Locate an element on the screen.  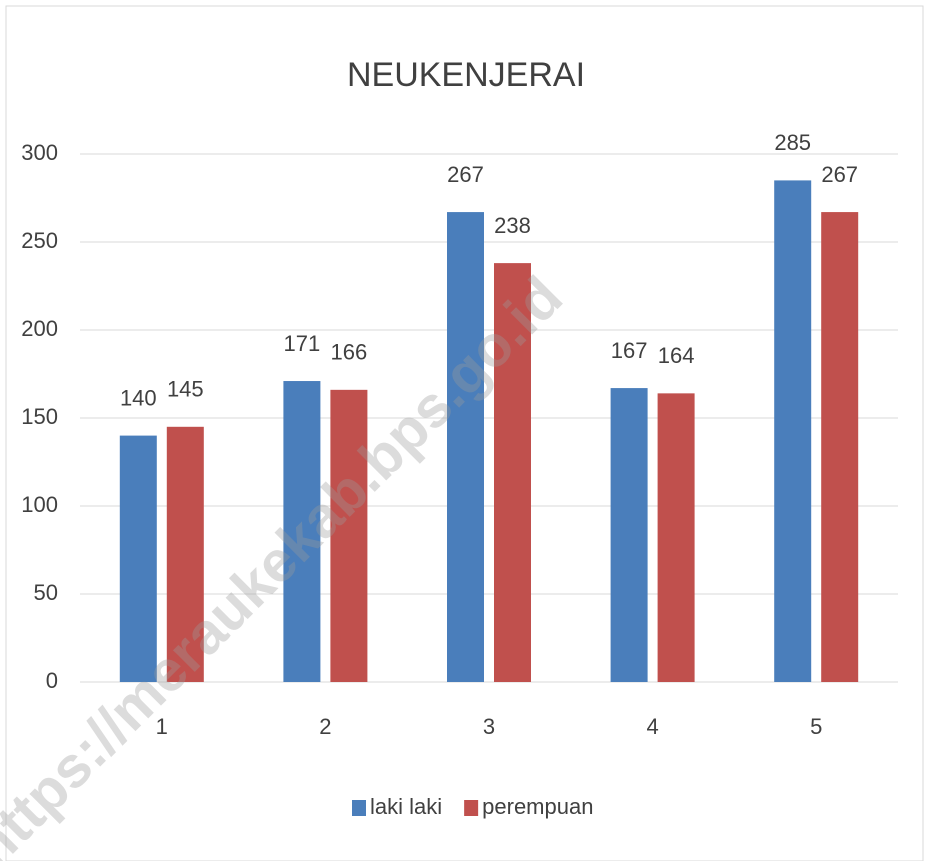
data-label: 167 is located at coordinates (629, 350).